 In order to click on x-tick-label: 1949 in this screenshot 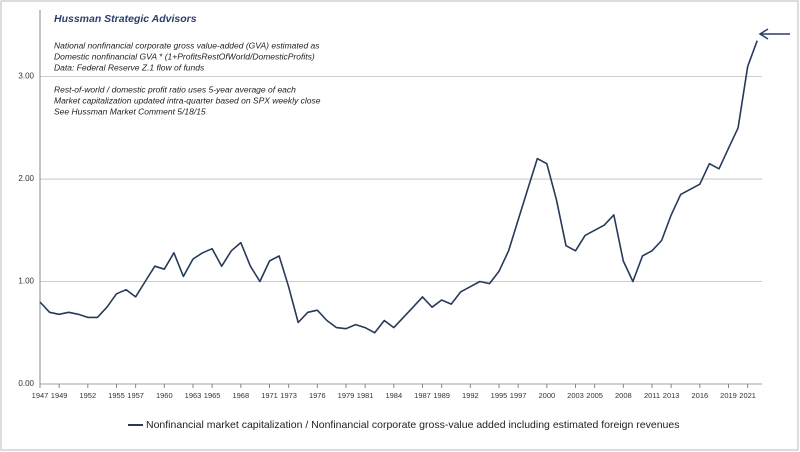, I will do `click(59, 395)`.